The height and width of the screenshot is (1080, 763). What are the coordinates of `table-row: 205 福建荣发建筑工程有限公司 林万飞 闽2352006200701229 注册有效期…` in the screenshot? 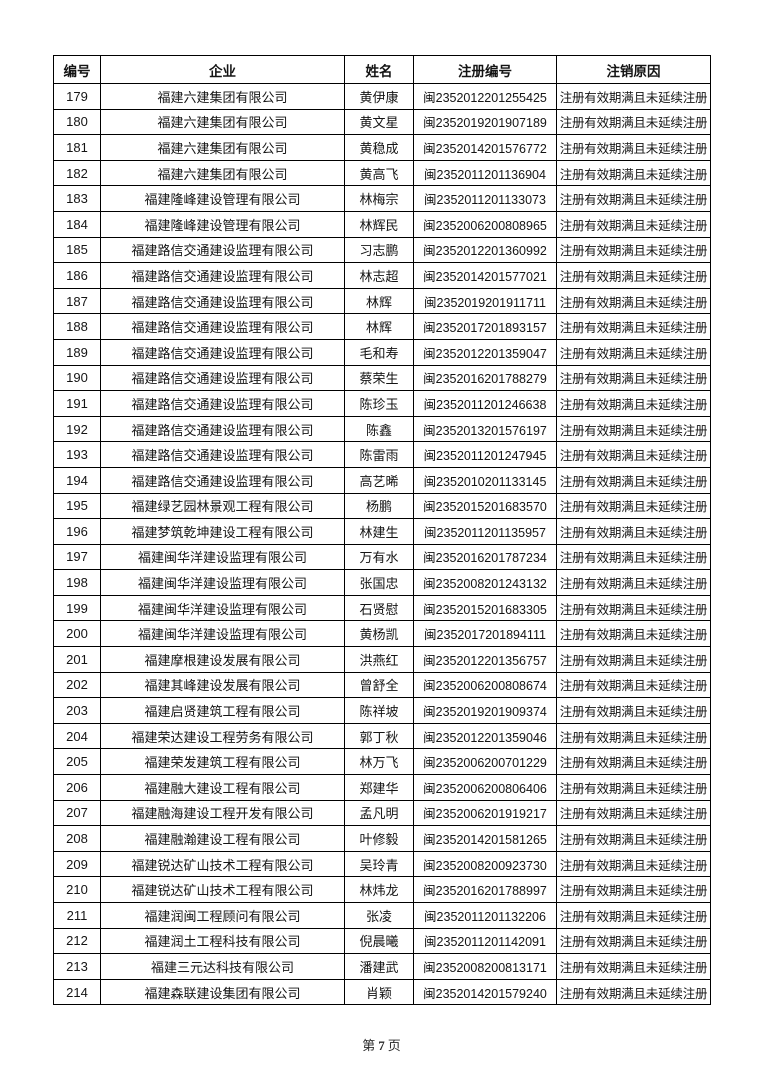 It's located at (382, 762).